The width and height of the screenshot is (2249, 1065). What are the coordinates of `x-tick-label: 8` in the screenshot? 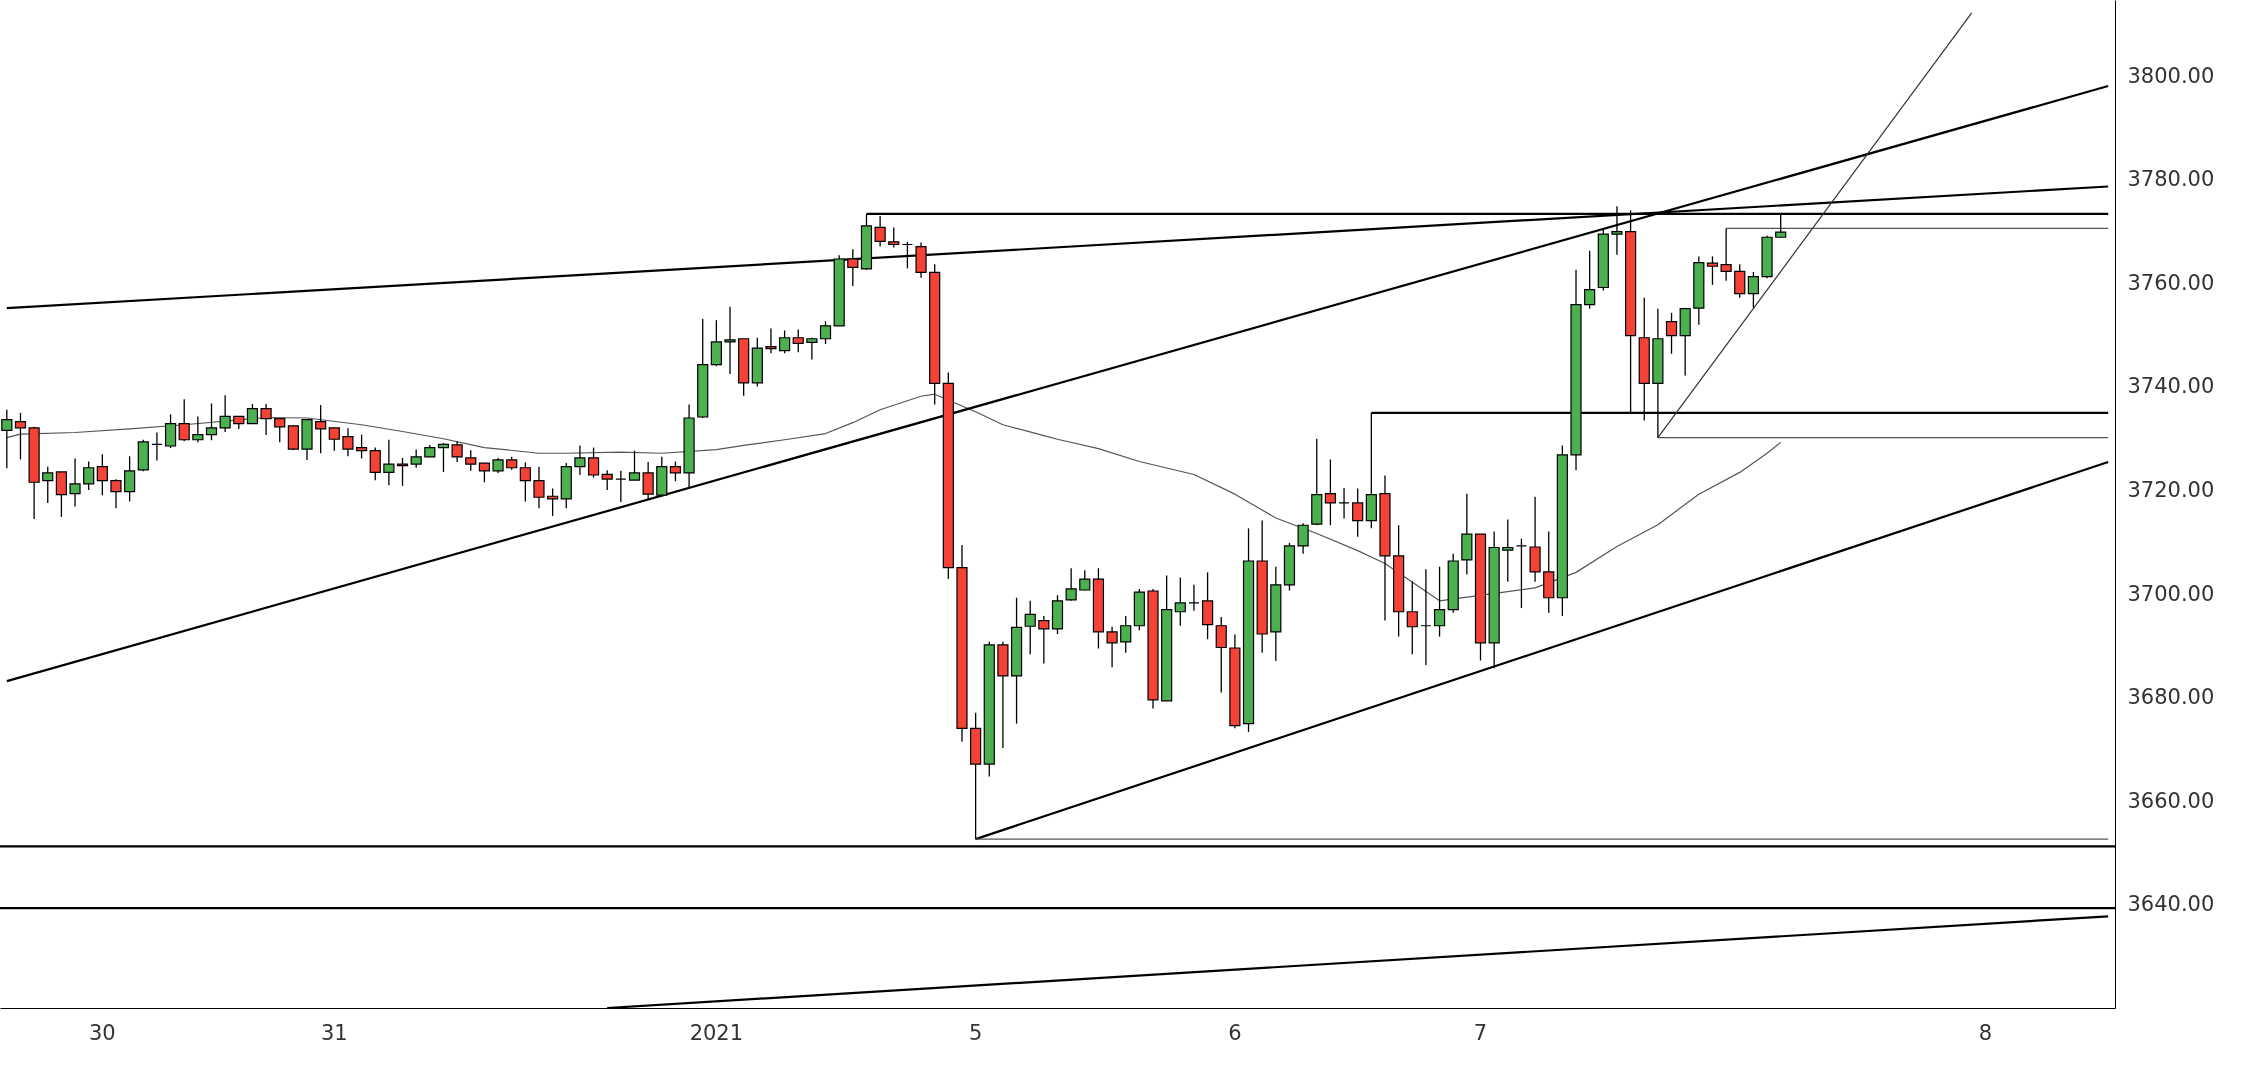 It's located at (1985, 1032).